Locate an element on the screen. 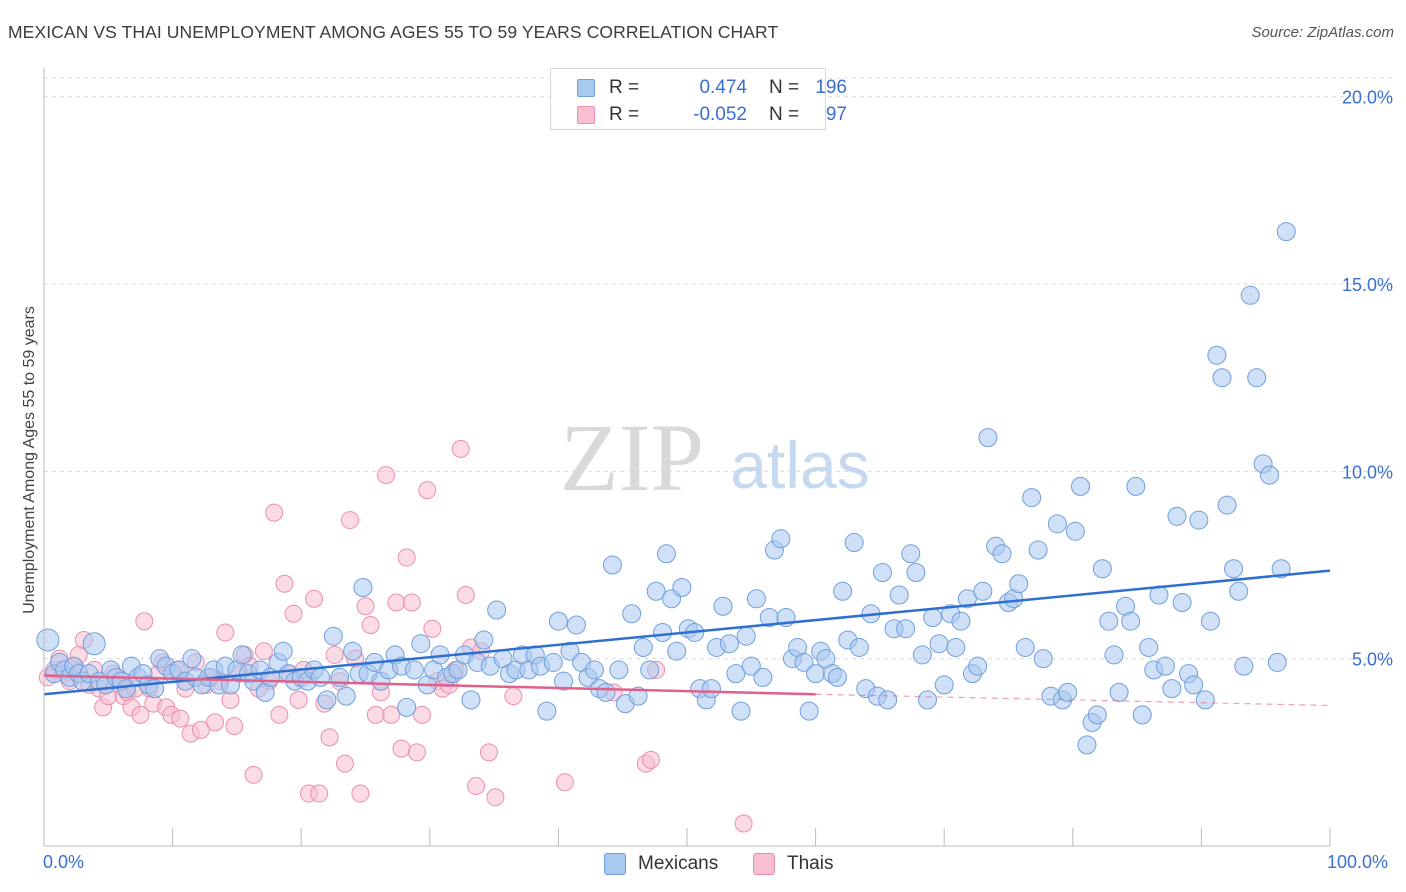 Image resolution: width=1406 pixels, height=892 pixels. legend-row-thais: R = -0.052 N = 97 is located at coordinates (699, 114).